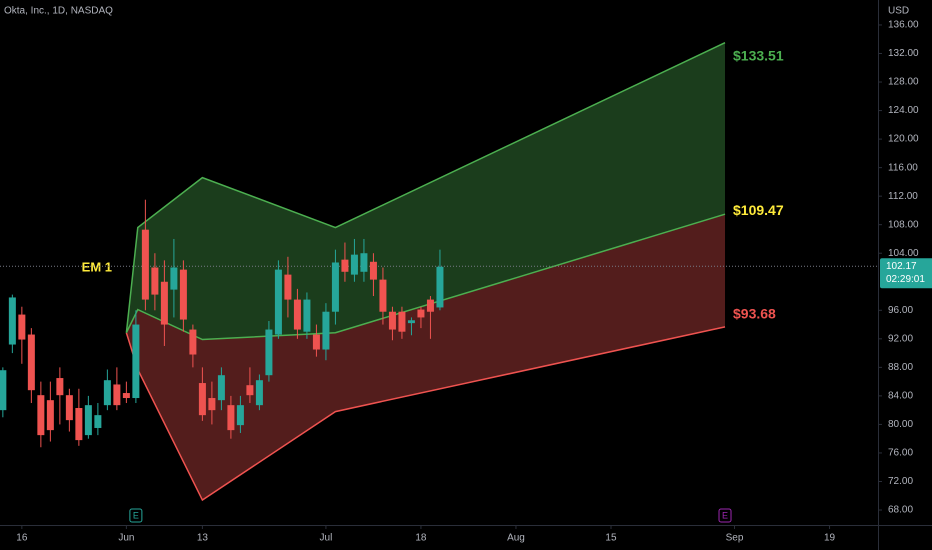 The height and width of the screenshot is (550, 932). I want to click on y-tick-label: 116.00, so click(903, 167).